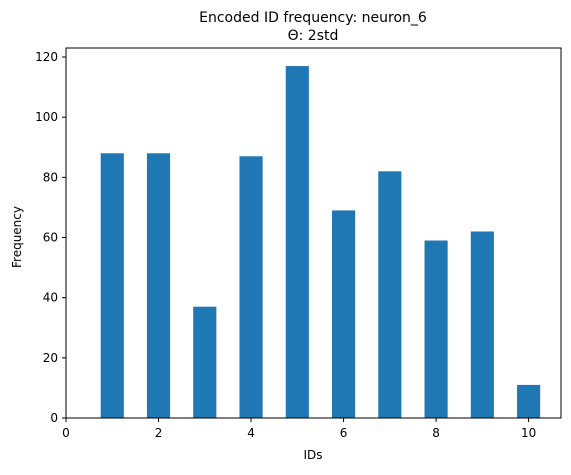 This screenshot has width=571, height=475. What do you see at coordinates (299, 429) in the screenshot?
I see `x-axis: 0 2 4 6 8 10` at bounding box center [299, 429].